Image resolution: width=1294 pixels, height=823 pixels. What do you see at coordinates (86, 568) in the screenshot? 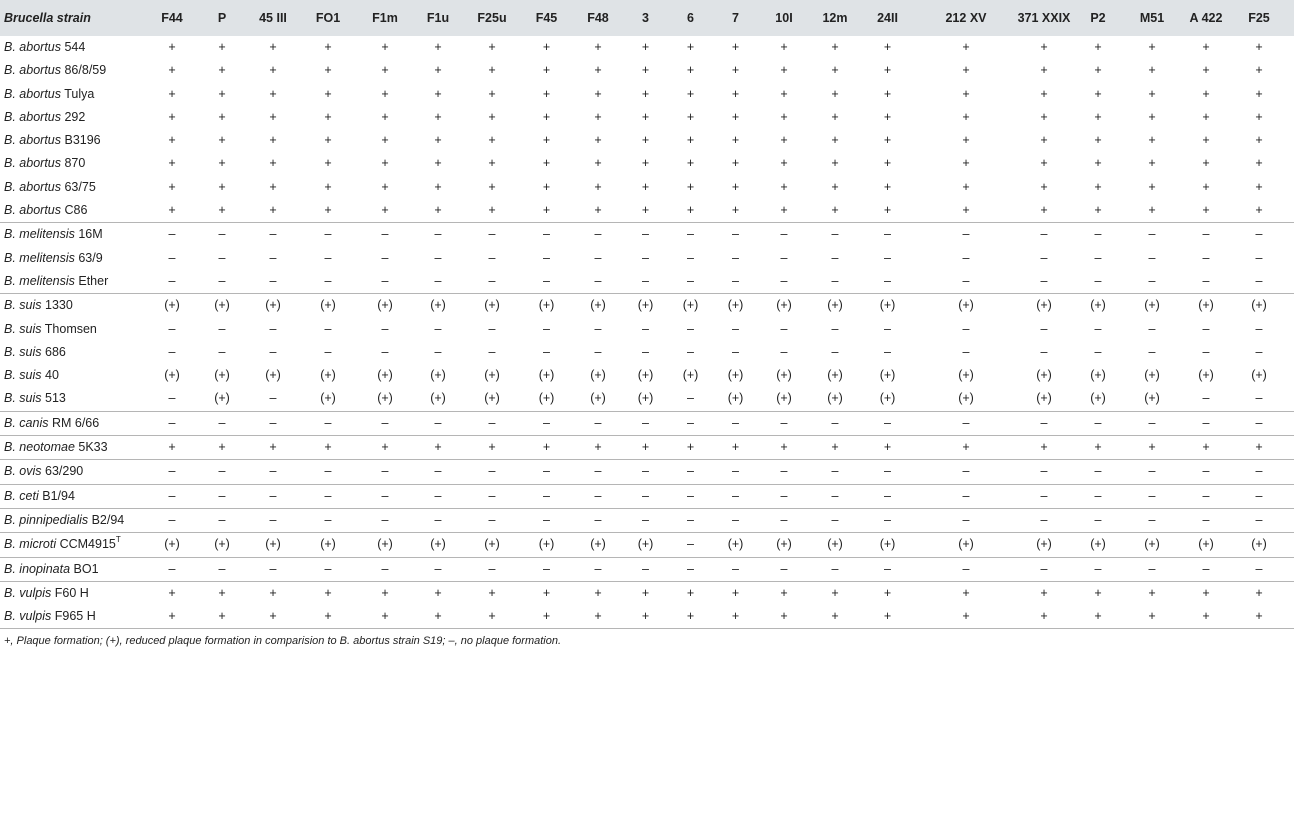
I see `strain-id: BO1` at bounding box center [86, 568].